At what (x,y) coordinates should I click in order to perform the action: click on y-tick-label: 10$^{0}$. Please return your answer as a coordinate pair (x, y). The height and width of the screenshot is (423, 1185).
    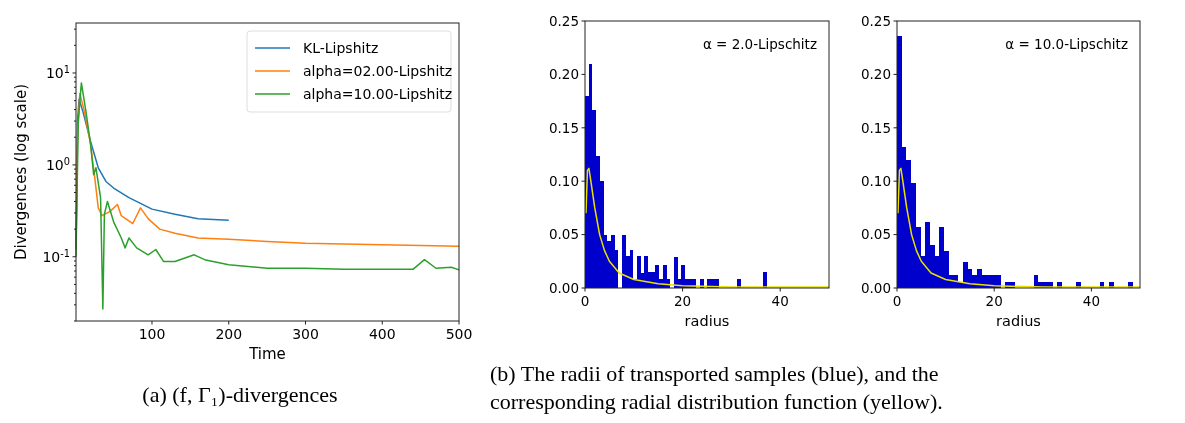
    Looking at the image, I should click on (57, 164).